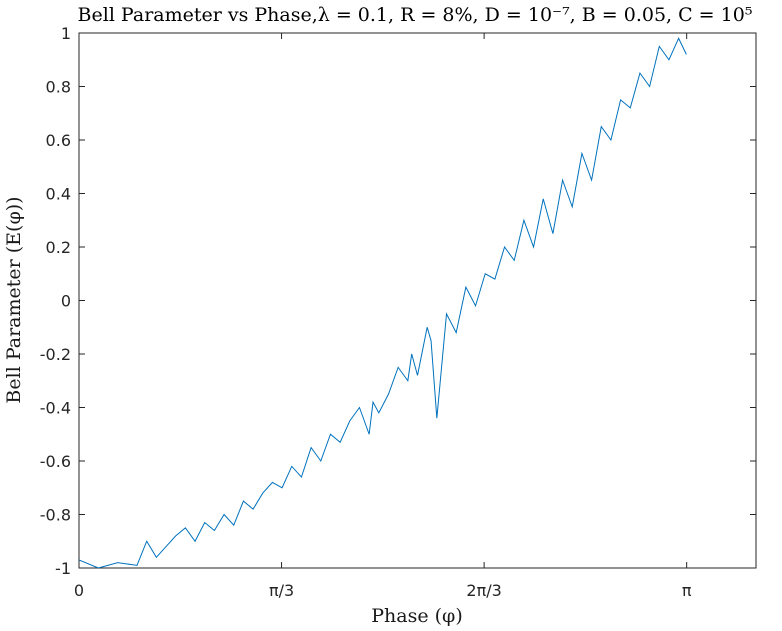 The height and width of the screenshot is (631, 782). What do you see at coordinates (55, 461) in the screenshot?
I see `y-tick-label: -0.6` at bounding box center [55, 461].